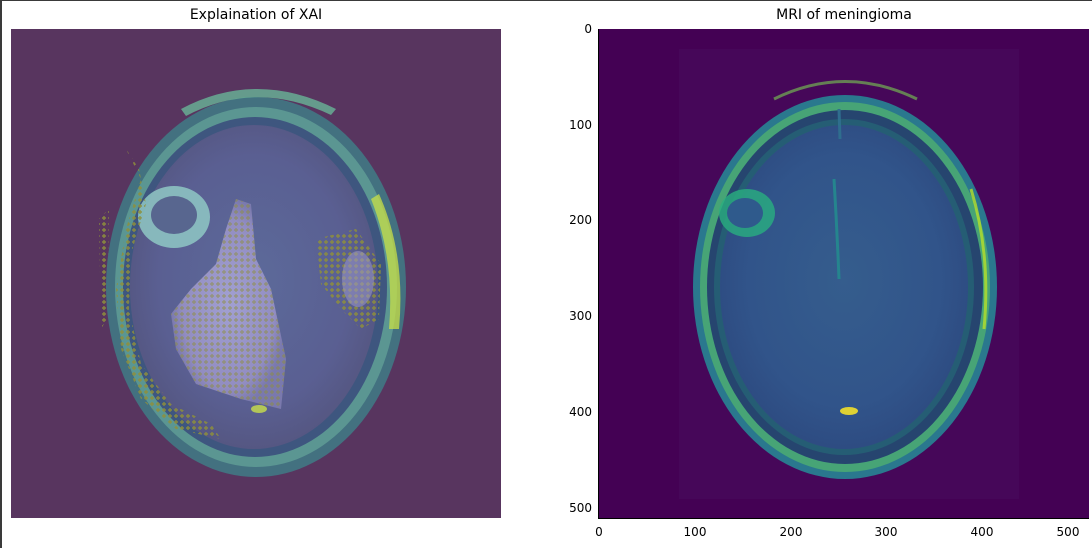 The height and width of the screenshot is (548, 1092). What do you see at coordinates (839, 124) in the screenshot?
I see `right-midline-top` at bounding box center [839, 124].